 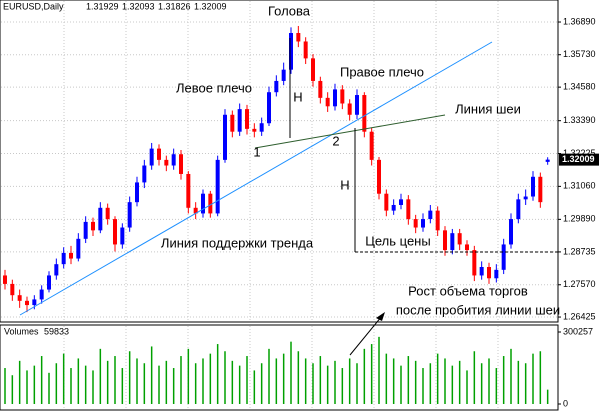 What do you see at coordinates (579, 153) in the screenshot?
I see `y-tick-label: 1.32225` at bounding box center [579, 153].